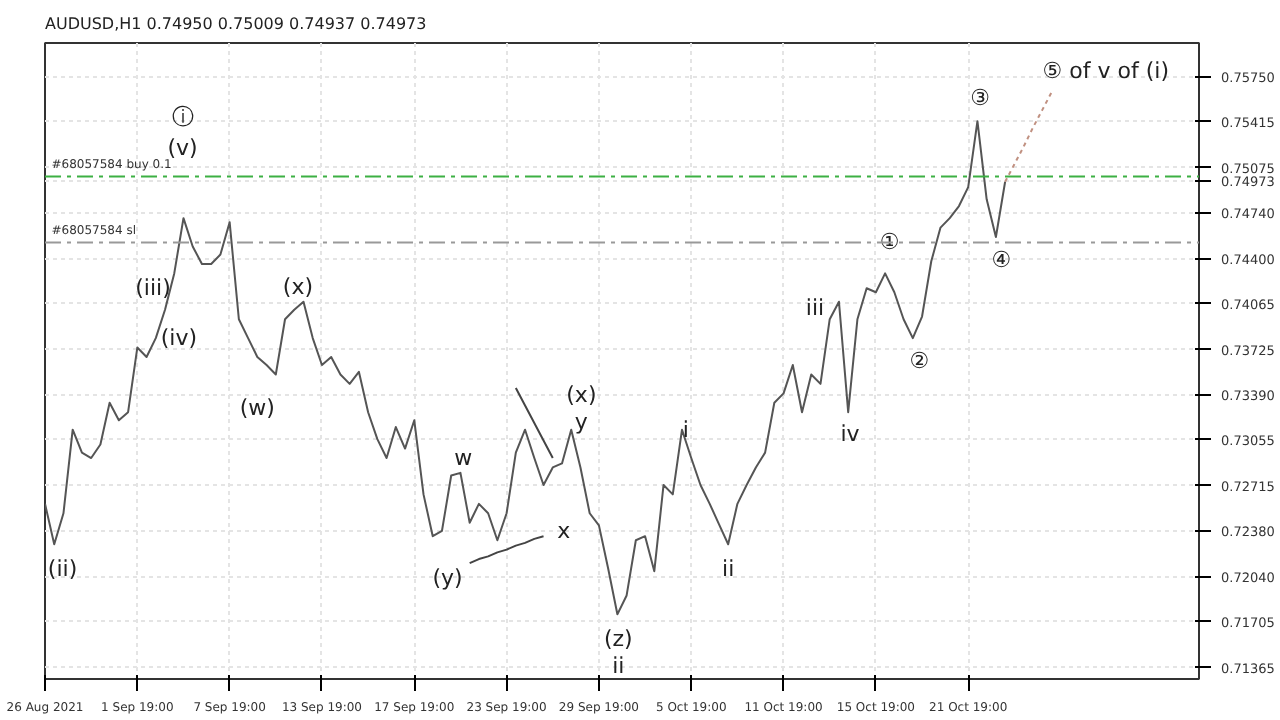  What do you see at coordinates (182, 117) in the screenshot?
I see `annotation: ⓘ` at bounding box center [182, 117].